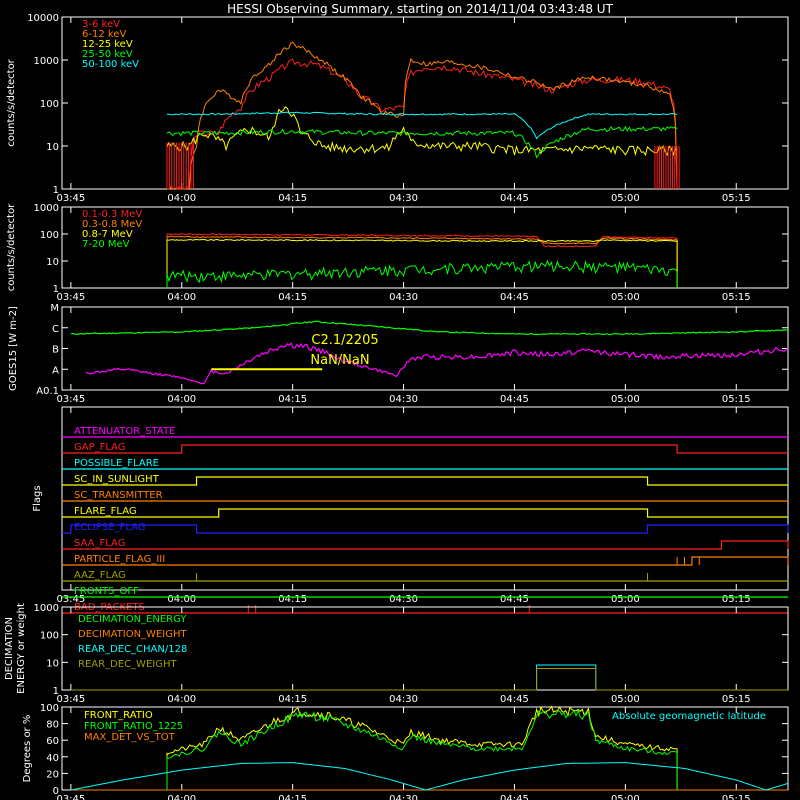 The height and width of the screenshot is (800, 800). What do you see at coordinates (107, 44) in the screenshot?
I see `legend-entry: 12-25 keV` at bounding box center [107, 44].